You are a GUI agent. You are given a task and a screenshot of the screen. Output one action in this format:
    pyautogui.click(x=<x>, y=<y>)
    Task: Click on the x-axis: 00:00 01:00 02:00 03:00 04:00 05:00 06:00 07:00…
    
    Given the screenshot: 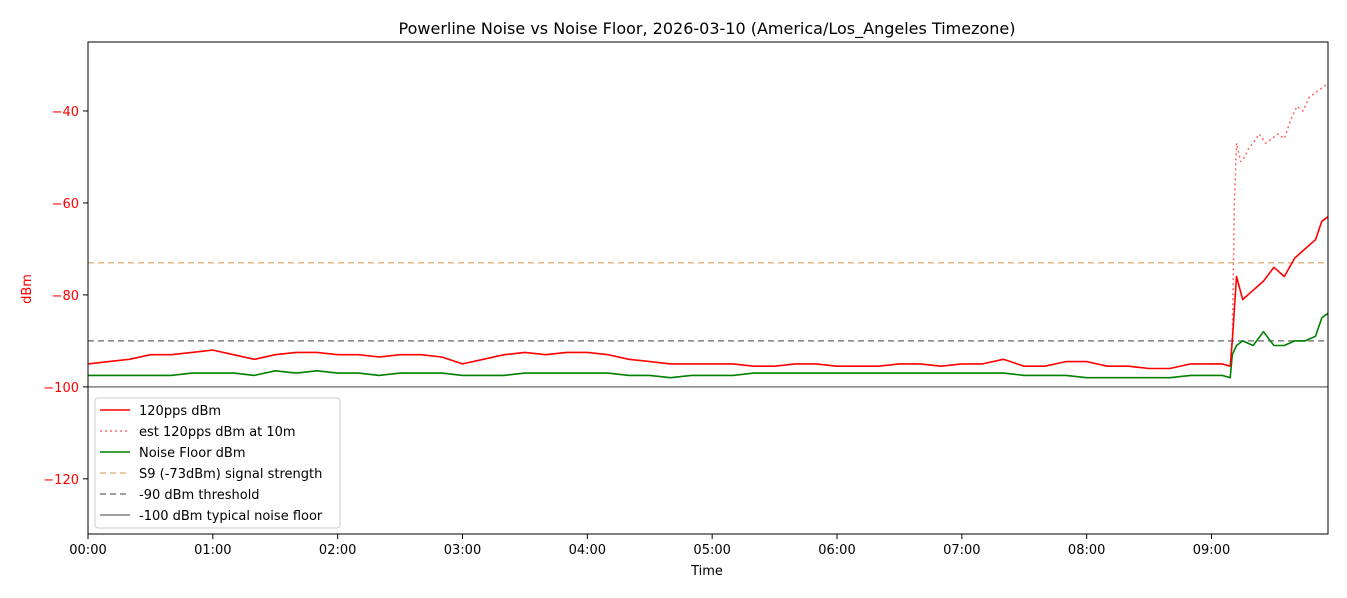 What is the action you would take?
    pyautogui.click(x=649, y=546)
    